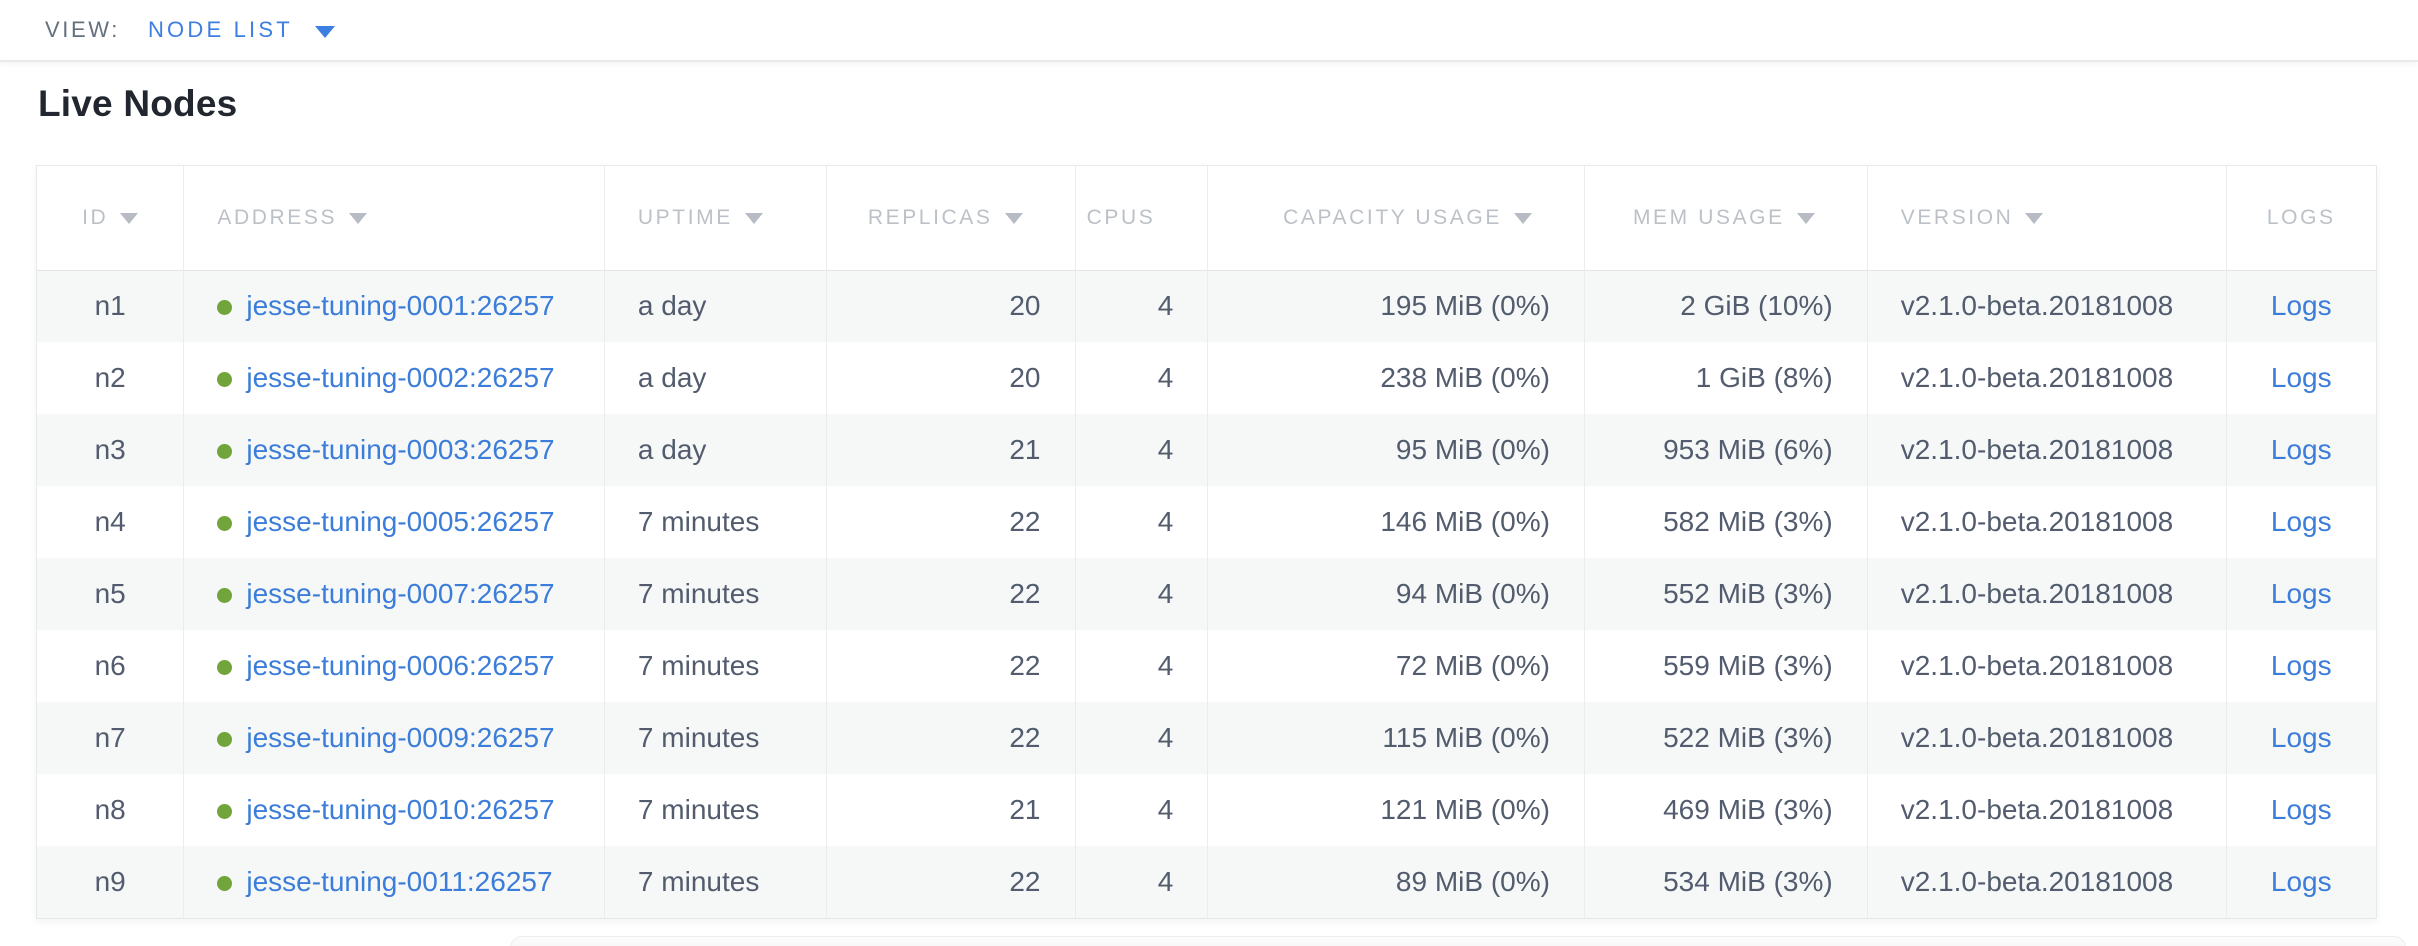  I want to click on cell-capacity: 72 MiB (0%), so click(1396, 666).